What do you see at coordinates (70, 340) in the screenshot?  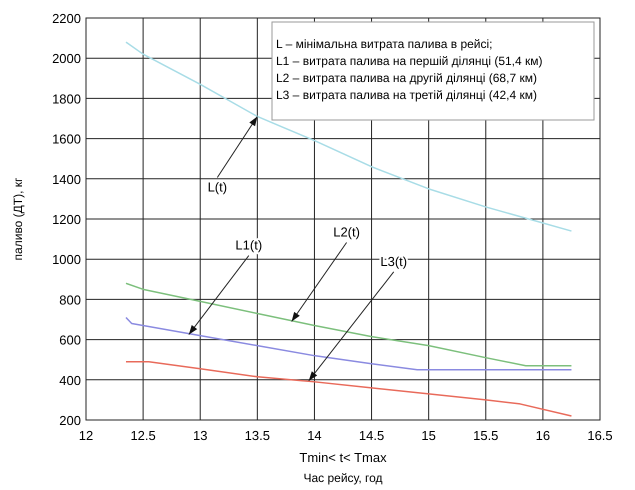 I see `y-tick-label: 600` at bounding box center [70, 340].